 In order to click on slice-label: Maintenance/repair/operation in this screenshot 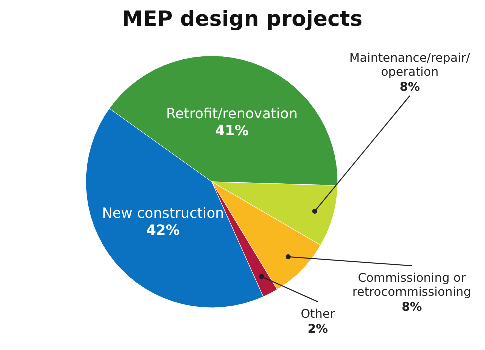, I will do `click(411, 65)`.